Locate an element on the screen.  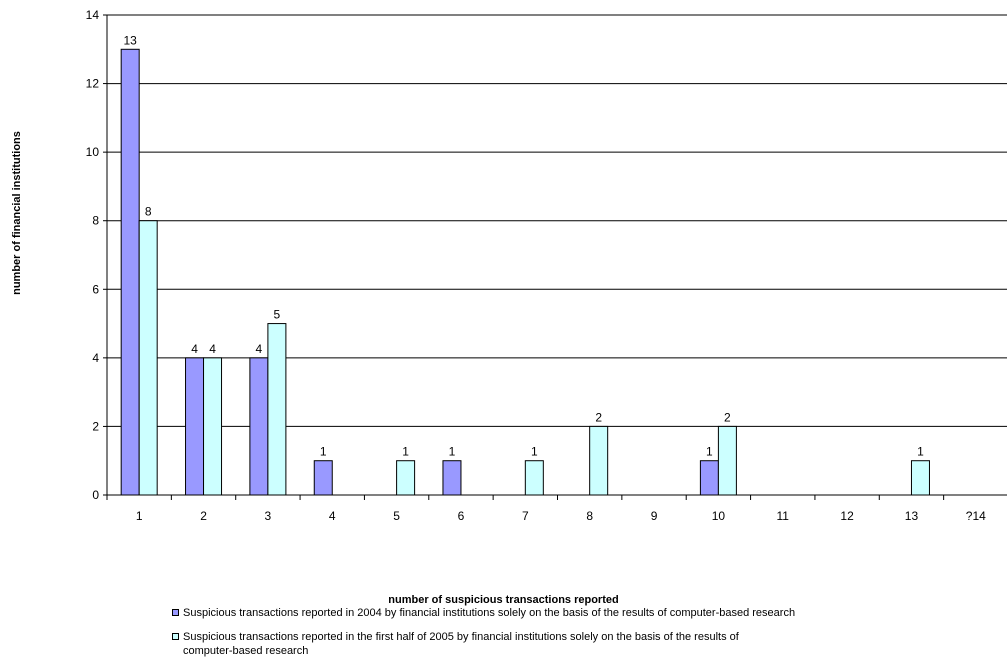
legend-swatch-2004 is located at coordinates (175, 612).